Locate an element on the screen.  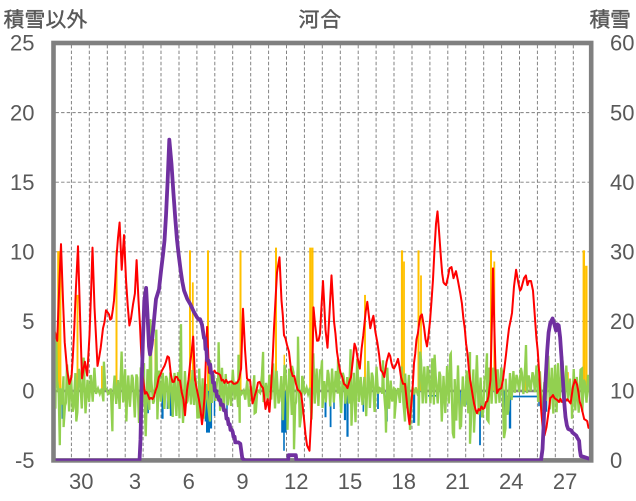
svg-text: -5 is located at coordinates (25, 460).